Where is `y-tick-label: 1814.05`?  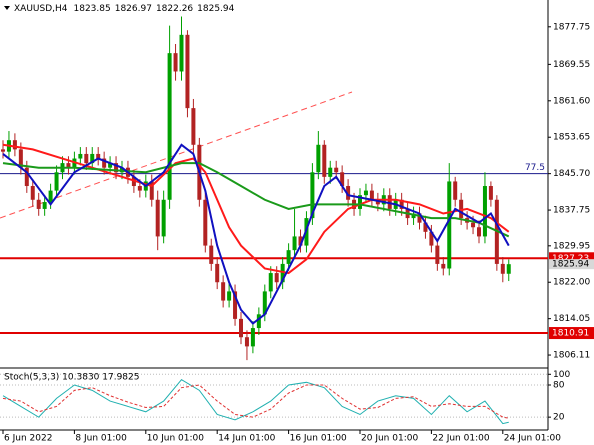
y-tick-label: 1814.05 is located at coordinates (571, 319).